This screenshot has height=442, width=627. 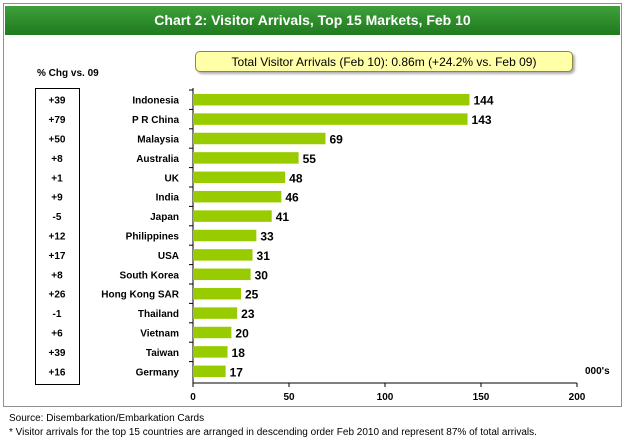 What do you see at coordinates (140, 295) in the screenshot?
I see `category-label: Hong Kong SAR` at bounding box center [140, 295].